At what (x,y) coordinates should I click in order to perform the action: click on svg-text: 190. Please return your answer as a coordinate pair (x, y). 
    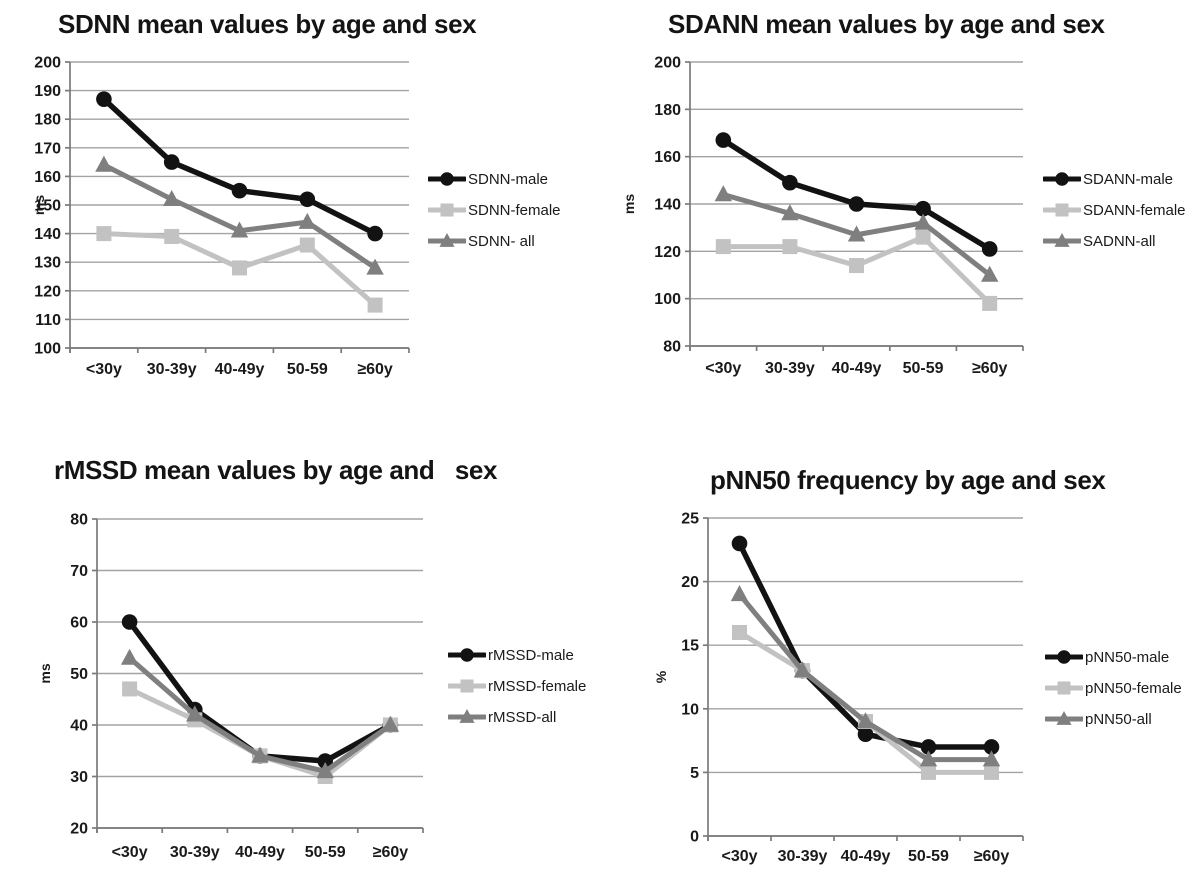
    Looking at the image, I should click on (47, 91).